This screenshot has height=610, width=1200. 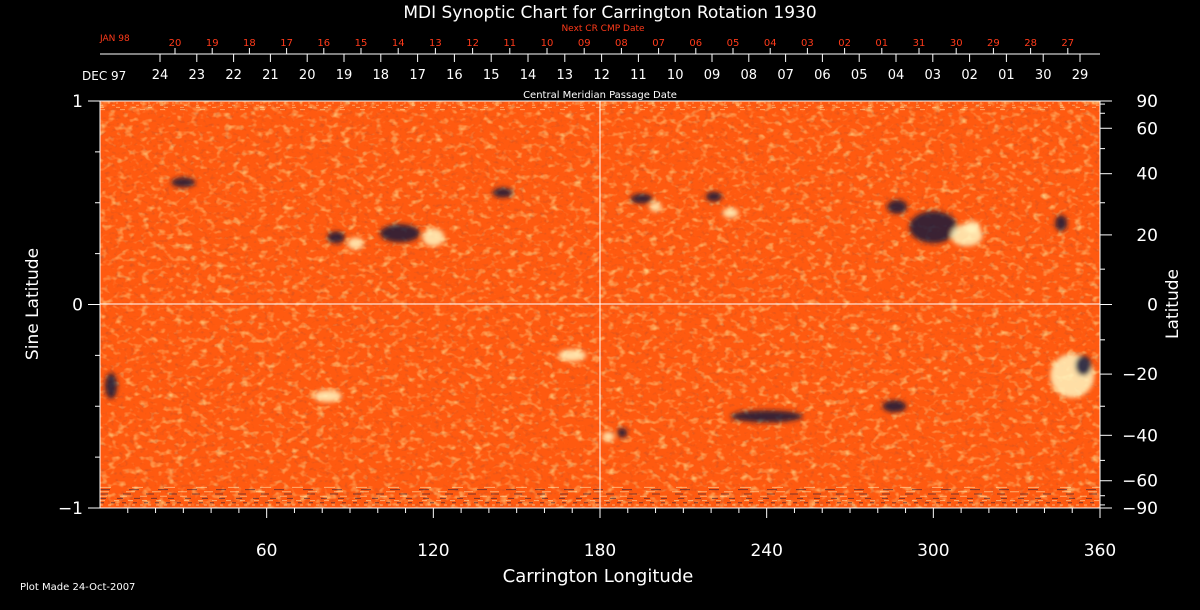 I want to click on left-tick-label: 1, so click(x=77, y=102).